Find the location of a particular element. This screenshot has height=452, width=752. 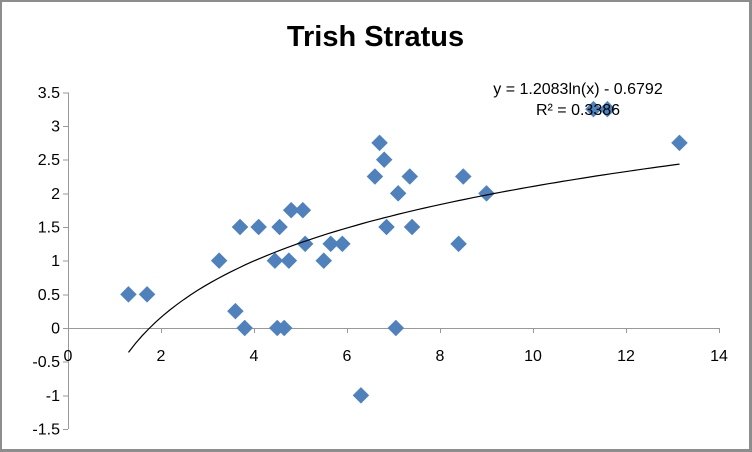

y-axis-tick-label: 3 is located at coordinates (55, 127).